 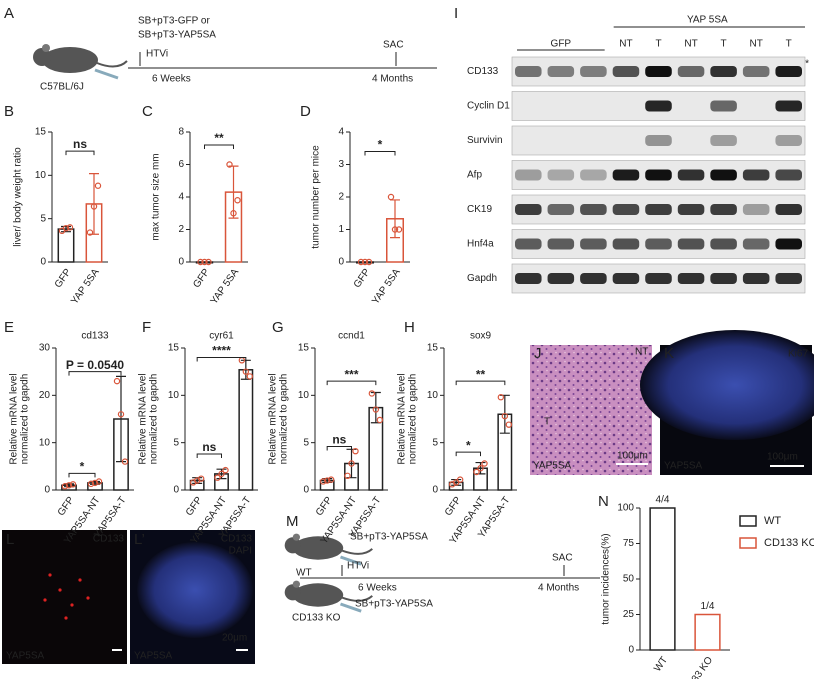 What do you see at coordinates (181, 132) in the screenshot?
I see `y-tick-label: 8` at bounding box center [181, 132].